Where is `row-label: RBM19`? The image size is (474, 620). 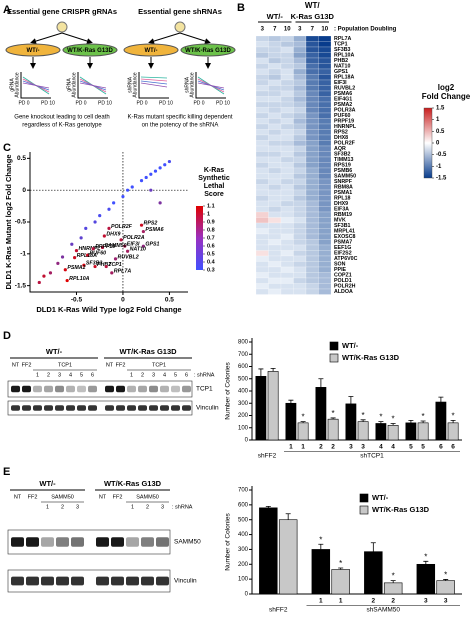
row-label: RBM19 is located at coordinates (343, 215).